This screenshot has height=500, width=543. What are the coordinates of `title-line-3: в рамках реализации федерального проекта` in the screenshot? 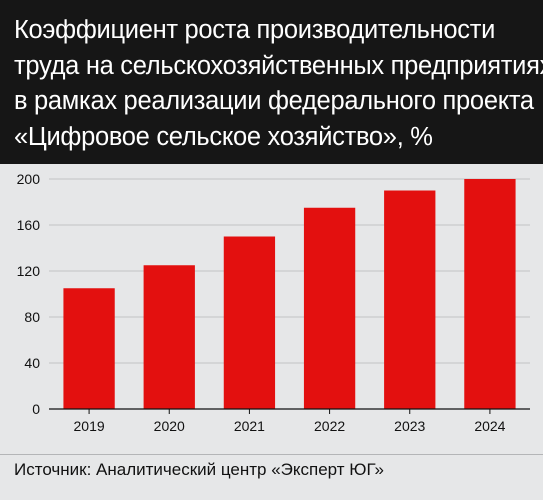 It's located at (274, 101).